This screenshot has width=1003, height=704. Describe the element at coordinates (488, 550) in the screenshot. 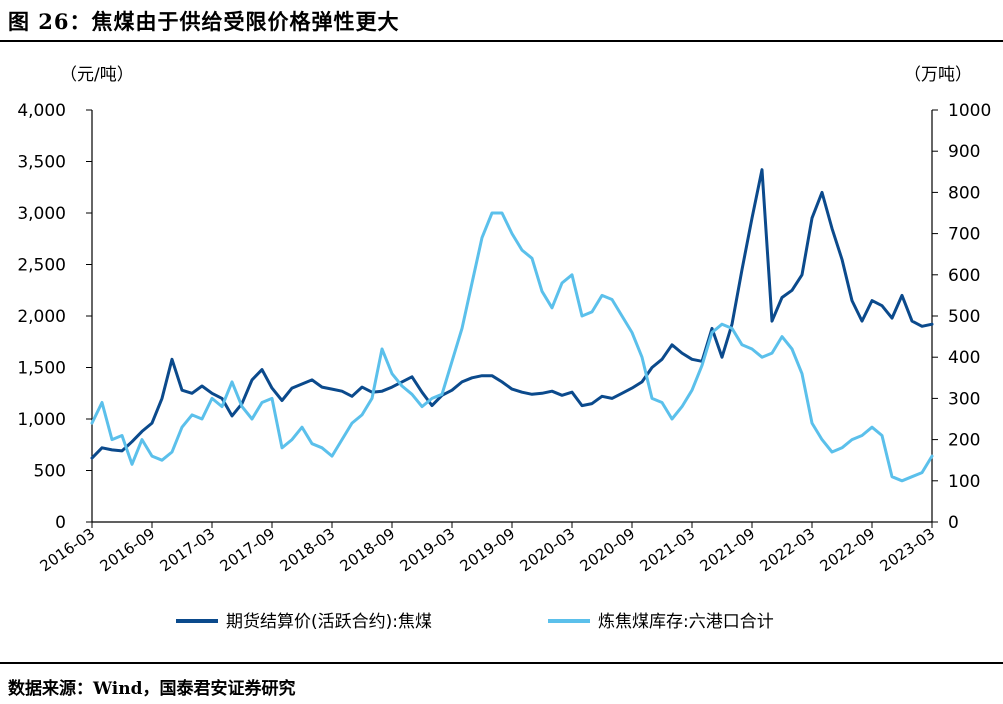

I see `x-tick-label: 2019-09` at that location.